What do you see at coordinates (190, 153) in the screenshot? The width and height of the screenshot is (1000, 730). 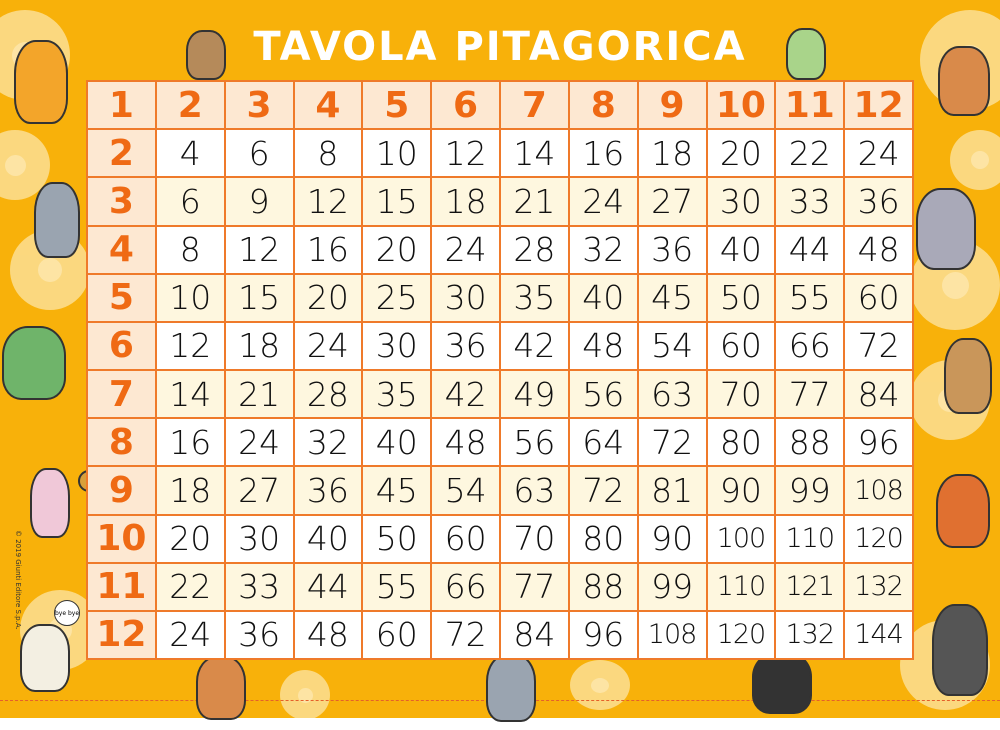 I see `product-cell: 4` at bounding box center [190, 153].